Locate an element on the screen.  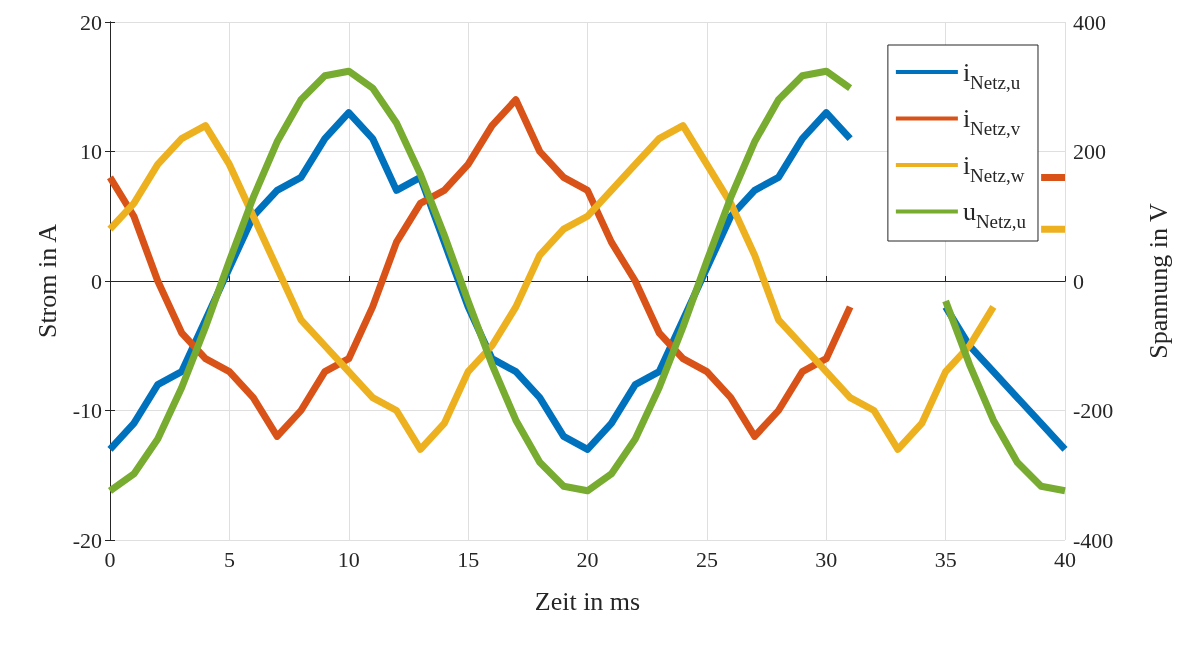
x-tick-label: 30 is located at coordinates (826, 559).